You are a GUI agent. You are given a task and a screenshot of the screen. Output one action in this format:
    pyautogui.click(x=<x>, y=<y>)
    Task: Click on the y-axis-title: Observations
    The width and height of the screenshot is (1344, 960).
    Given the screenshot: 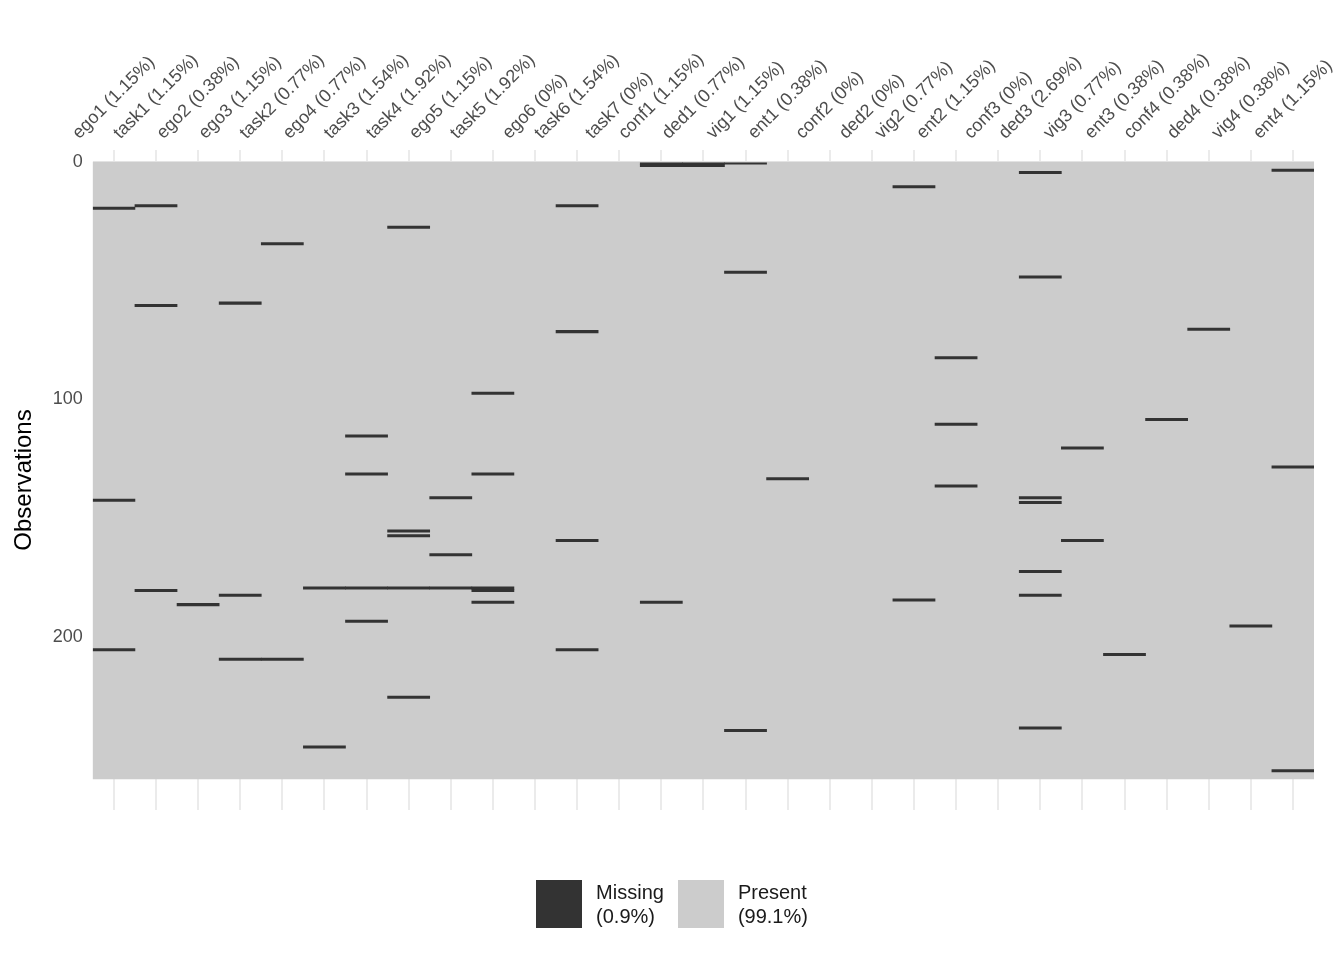 What is the action you would take?
    pyautogui.click(x=23, y=480)
    